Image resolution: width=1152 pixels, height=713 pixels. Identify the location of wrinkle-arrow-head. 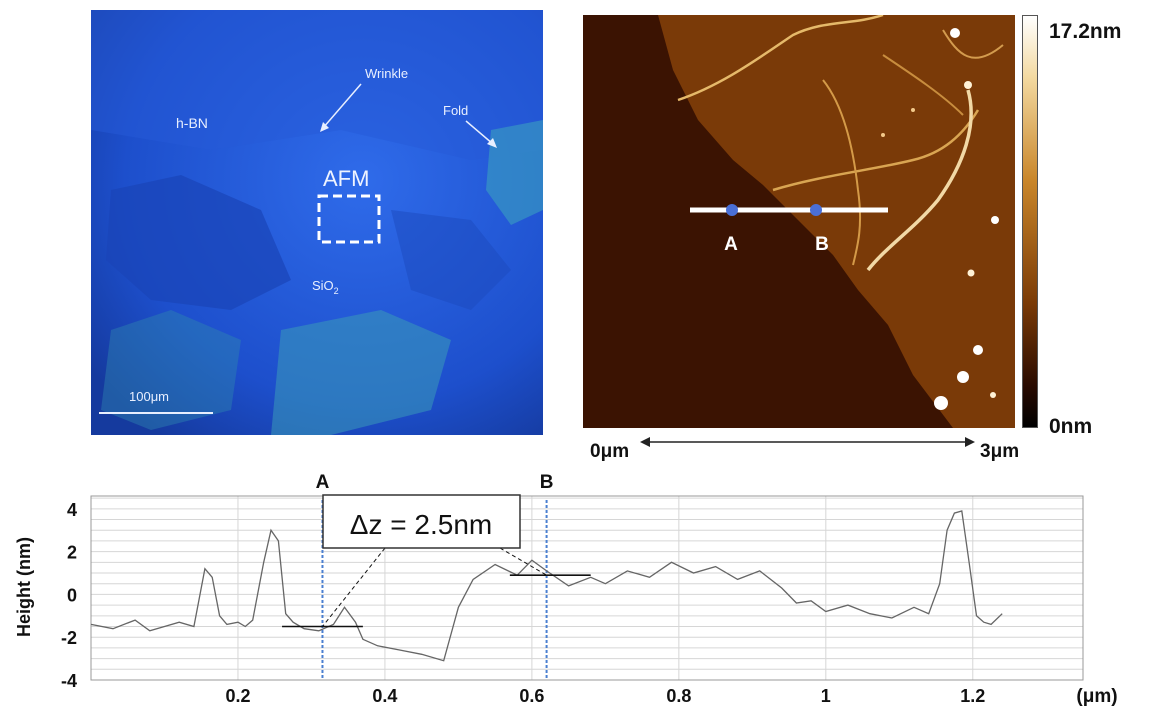
(324, 127).